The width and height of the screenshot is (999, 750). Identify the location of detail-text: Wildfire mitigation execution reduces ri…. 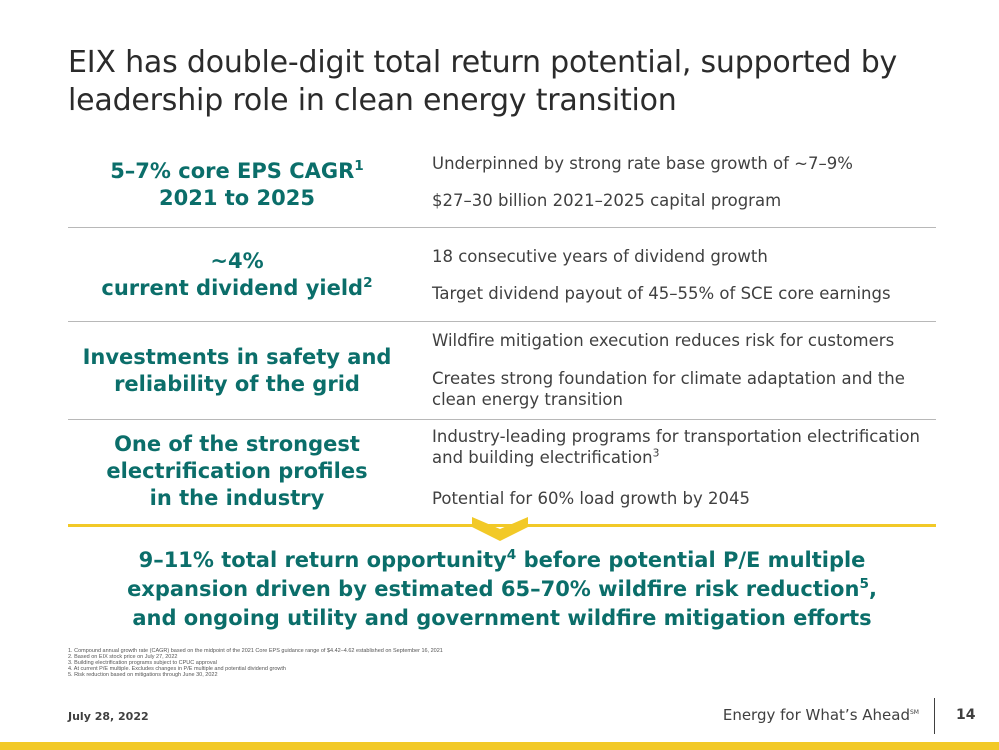
(663, 340).